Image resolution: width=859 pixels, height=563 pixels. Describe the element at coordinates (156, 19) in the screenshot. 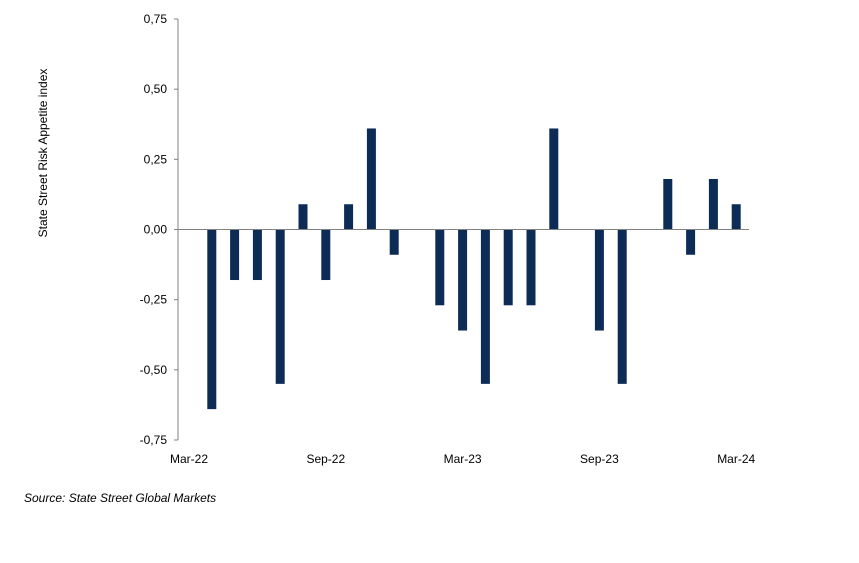

I see `y-tick-label: 0,75` at that location.